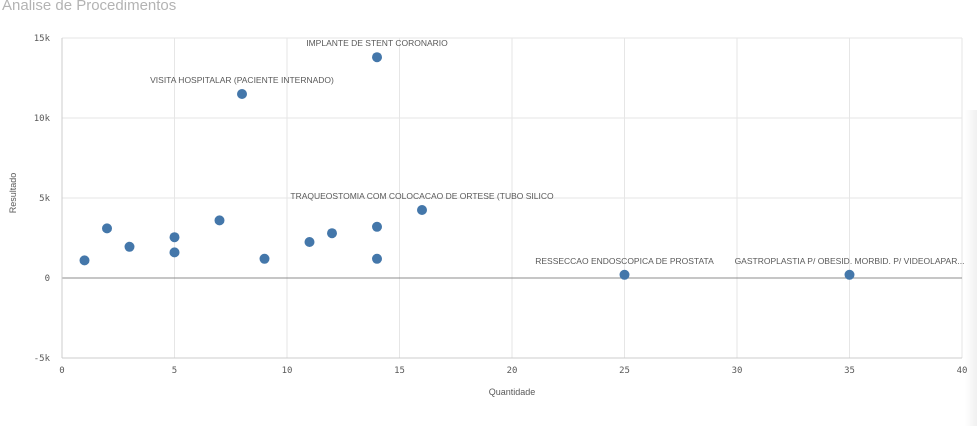 The height and width of the screenshot is (426, 977). What do you see at coordinates (962, 371) in the screenshot?
I see `x-tick-label: 40` at bounding box center [962, 371].